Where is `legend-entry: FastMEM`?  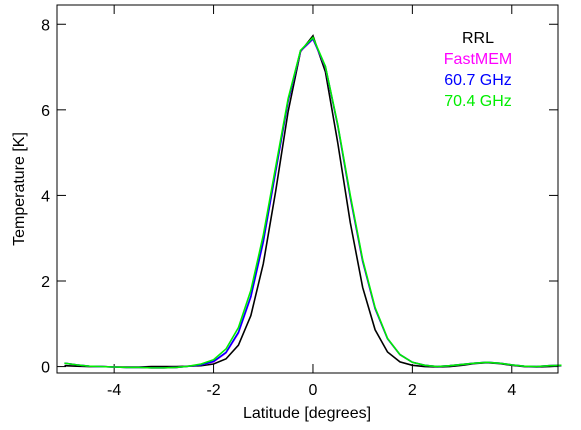 legend-entry: FastMEM is located at coordinates (478, 59).